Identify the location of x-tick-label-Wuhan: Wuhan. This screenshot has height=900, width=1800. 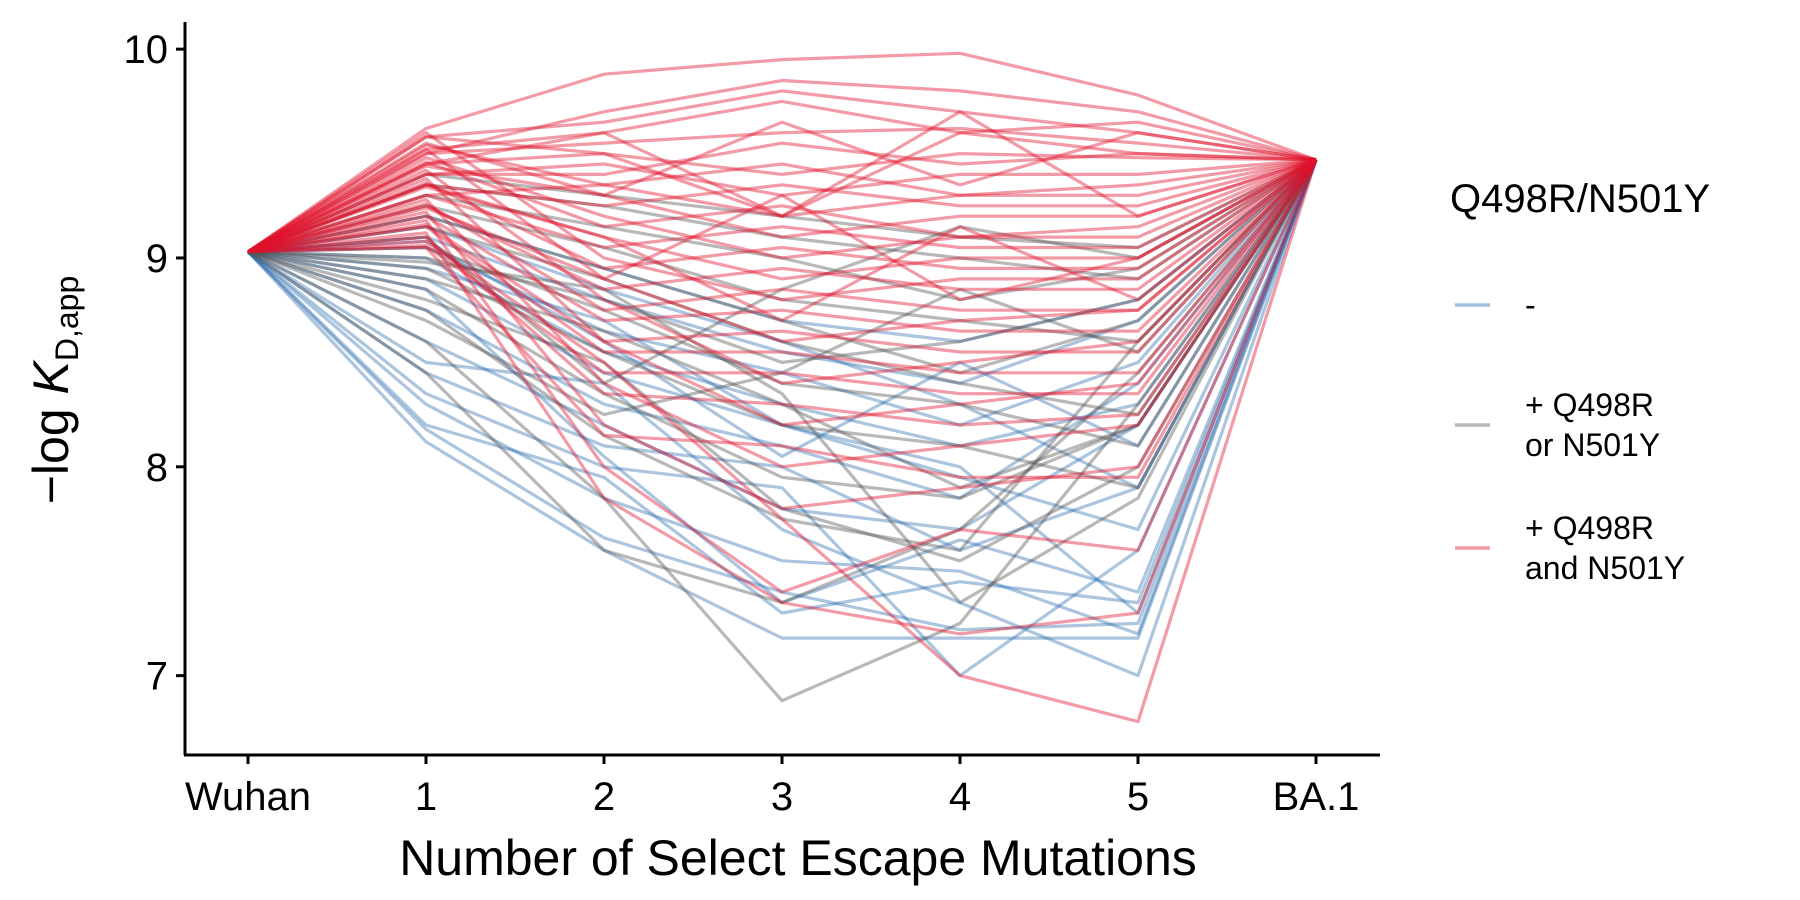
(248, 797).